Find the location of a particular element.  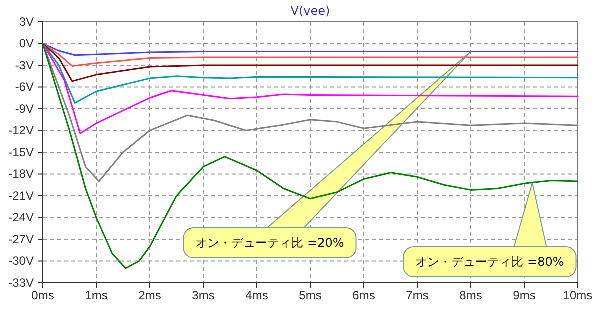

x-tick-label: 6ms is located at coordinates (364, 295).